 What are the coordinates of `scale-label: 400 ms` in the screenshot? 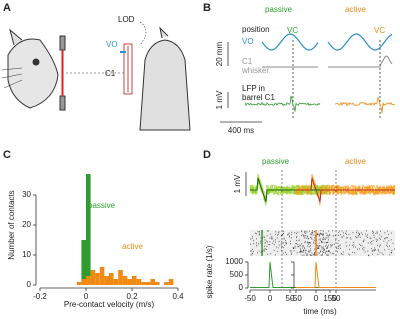 It's located at (241, 130).